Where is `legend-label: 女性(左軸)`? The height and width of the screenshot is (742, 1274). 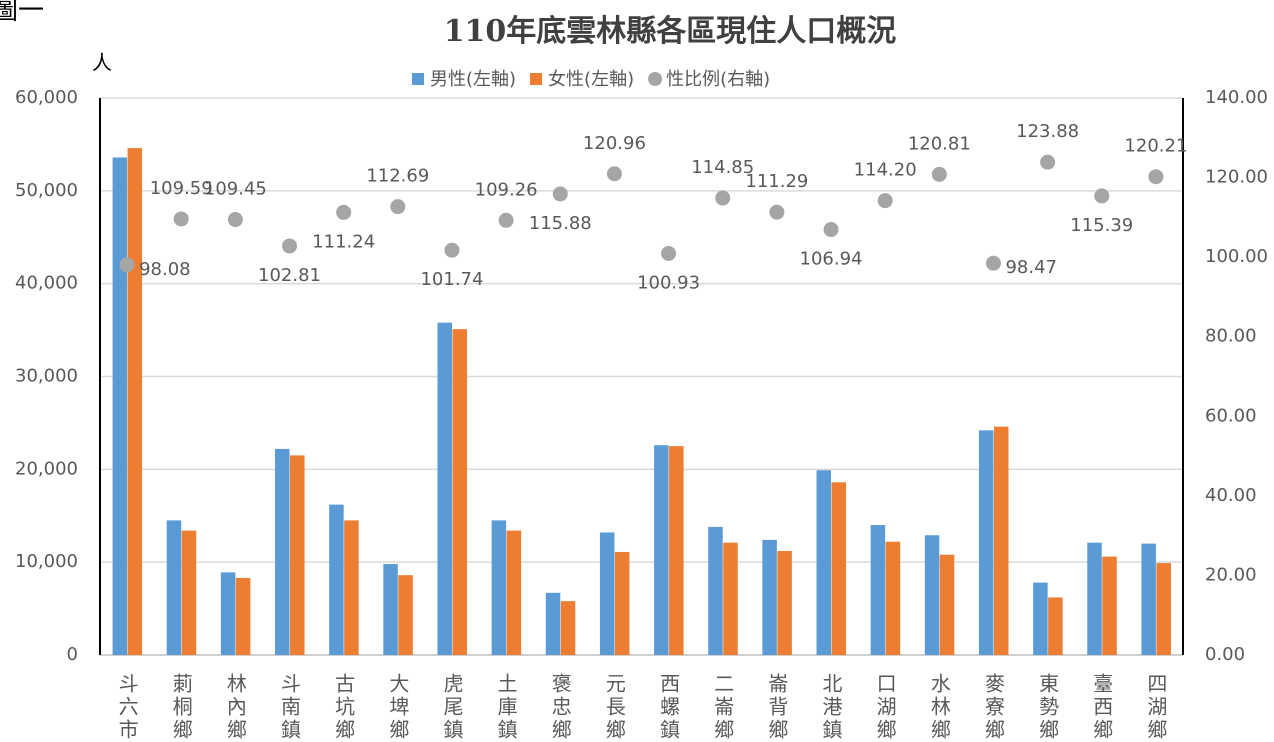 legend-label: 女性(左軸) is located at coordinates (591, 79).